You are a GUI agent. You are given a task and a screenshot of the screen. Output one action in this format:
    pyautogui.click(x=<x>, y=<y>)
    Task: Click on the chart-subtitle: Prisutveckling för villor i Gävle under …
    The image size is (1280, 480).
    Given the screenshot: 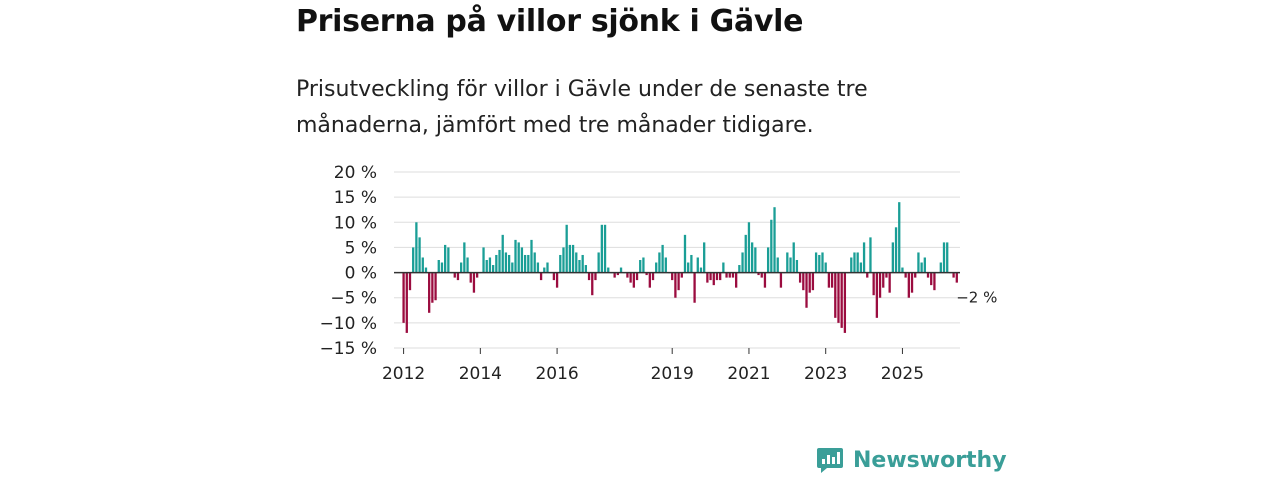 What is the action you would take?
    pyautogui.click(x=582, y=107)
    